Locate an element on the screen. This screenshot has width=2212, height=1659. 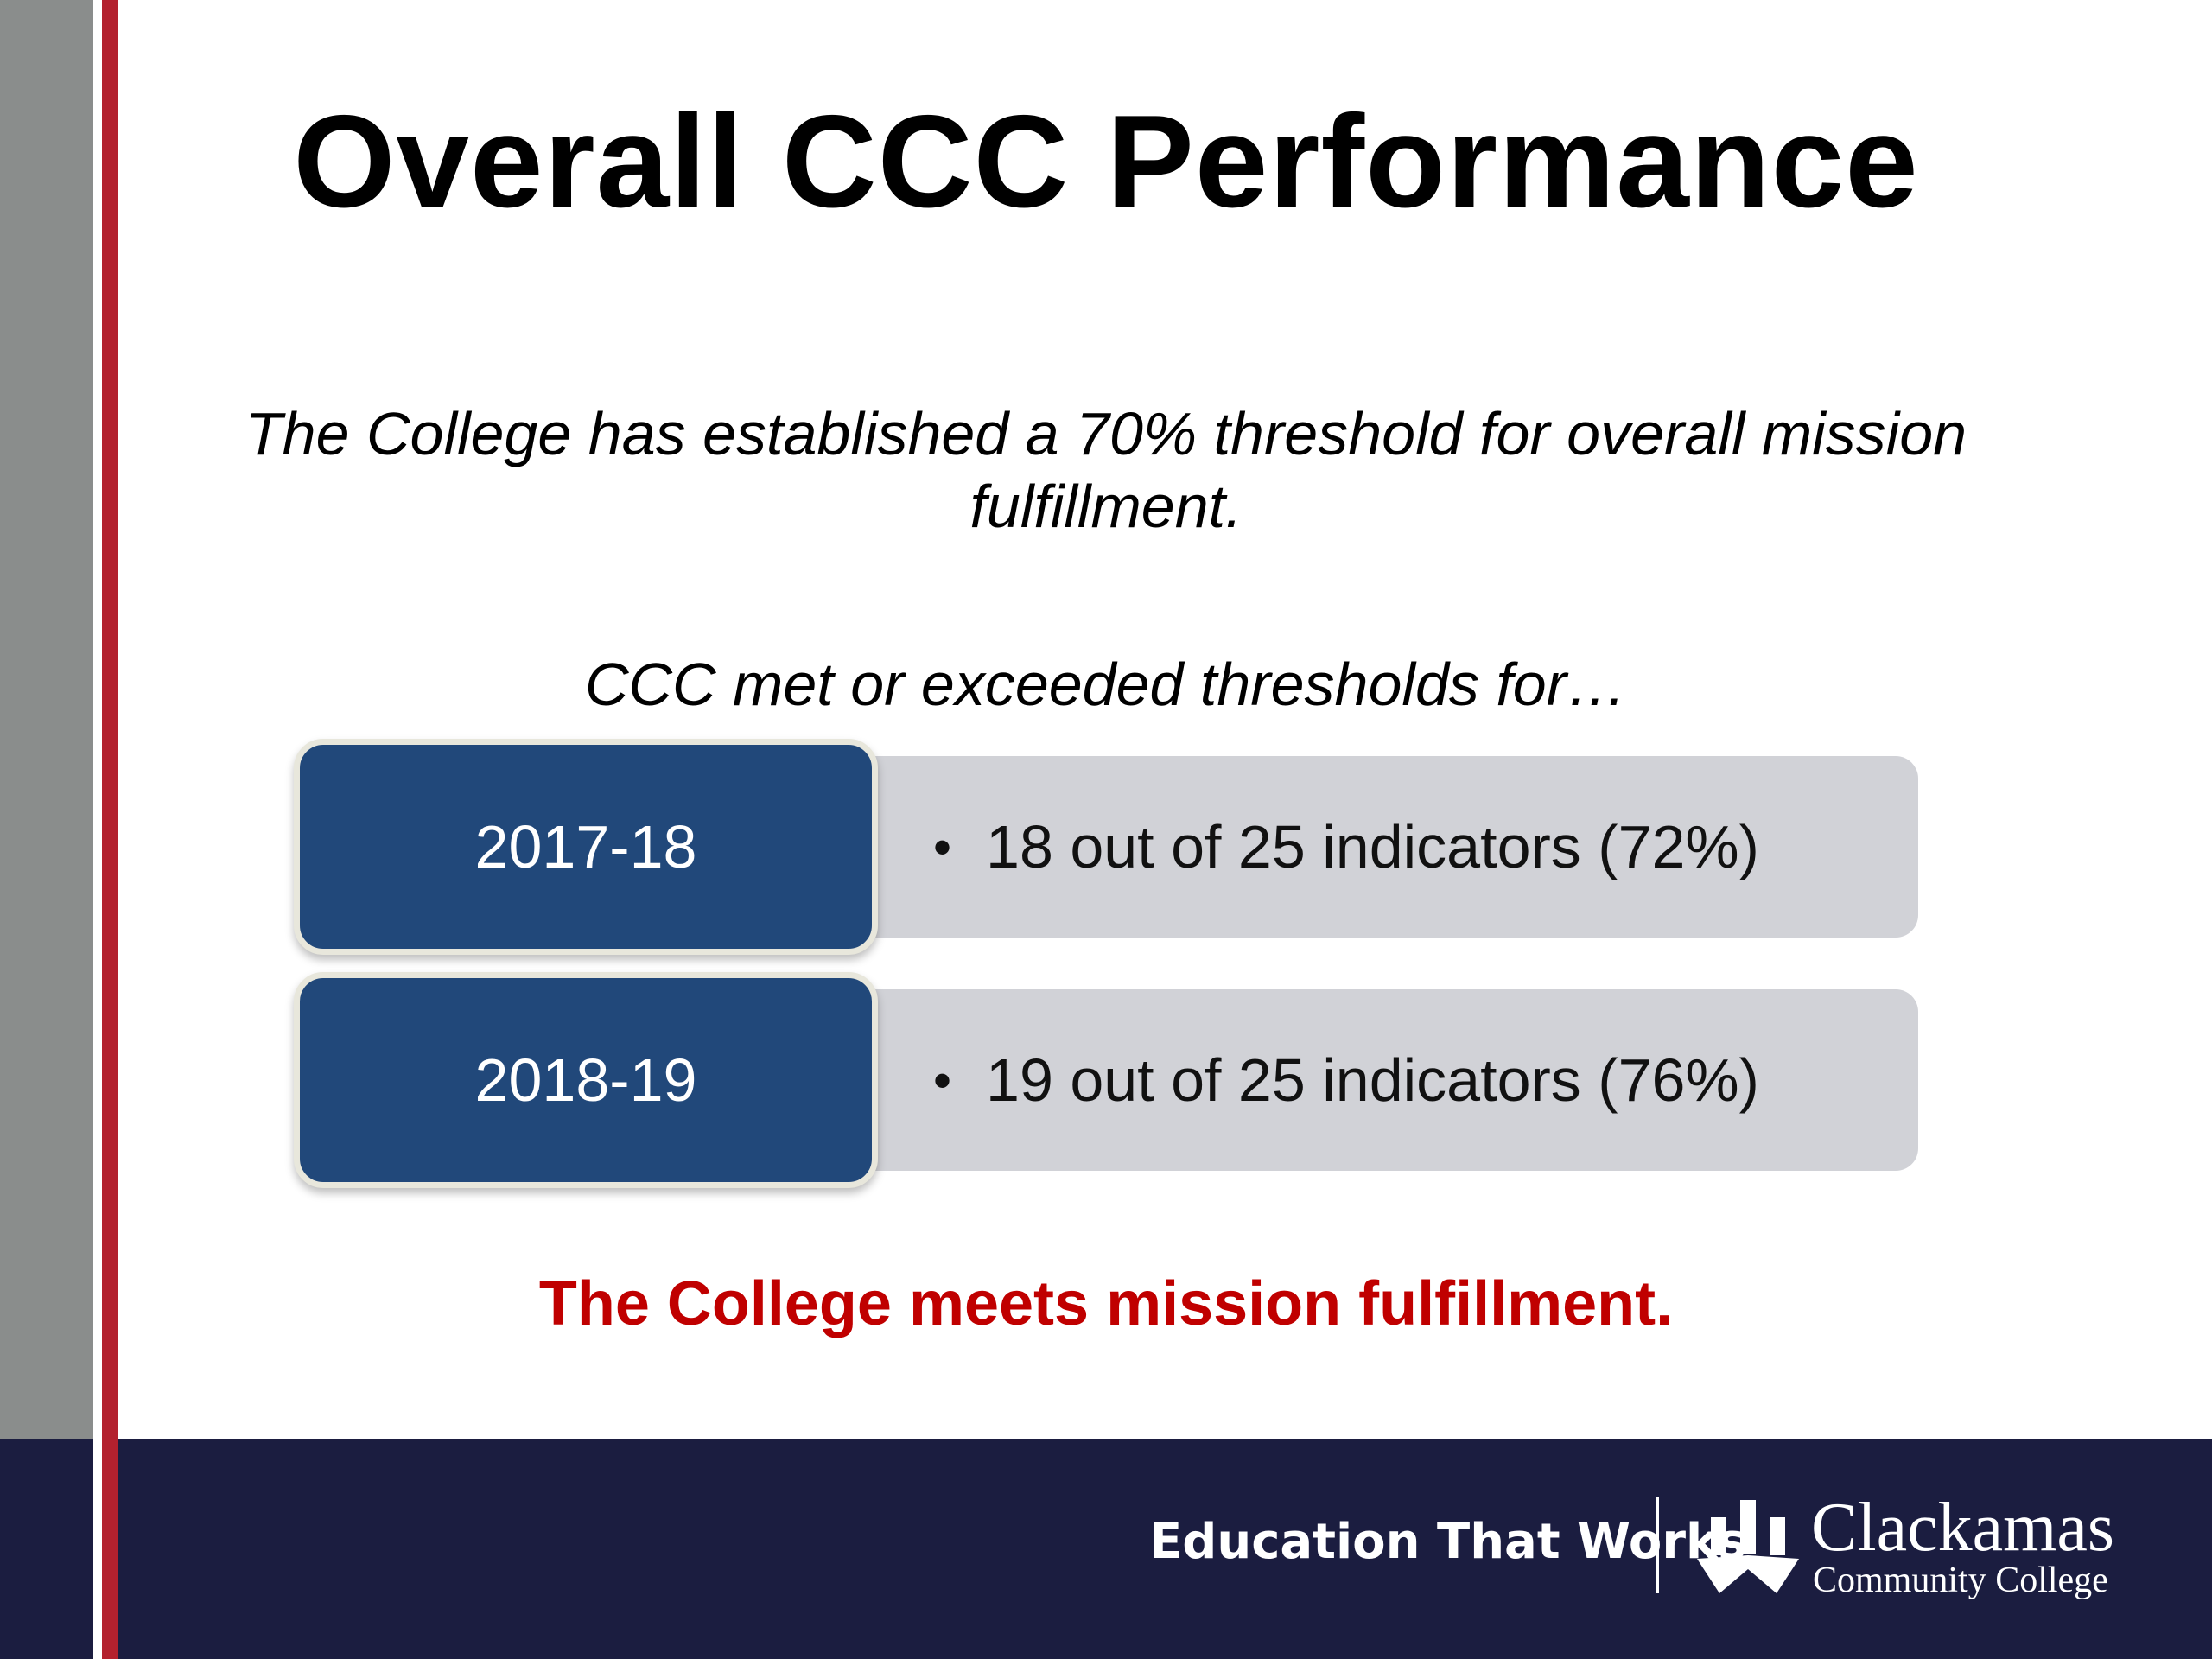
footer-tagline: Education That Works is located at coordinates (1448, 1542).